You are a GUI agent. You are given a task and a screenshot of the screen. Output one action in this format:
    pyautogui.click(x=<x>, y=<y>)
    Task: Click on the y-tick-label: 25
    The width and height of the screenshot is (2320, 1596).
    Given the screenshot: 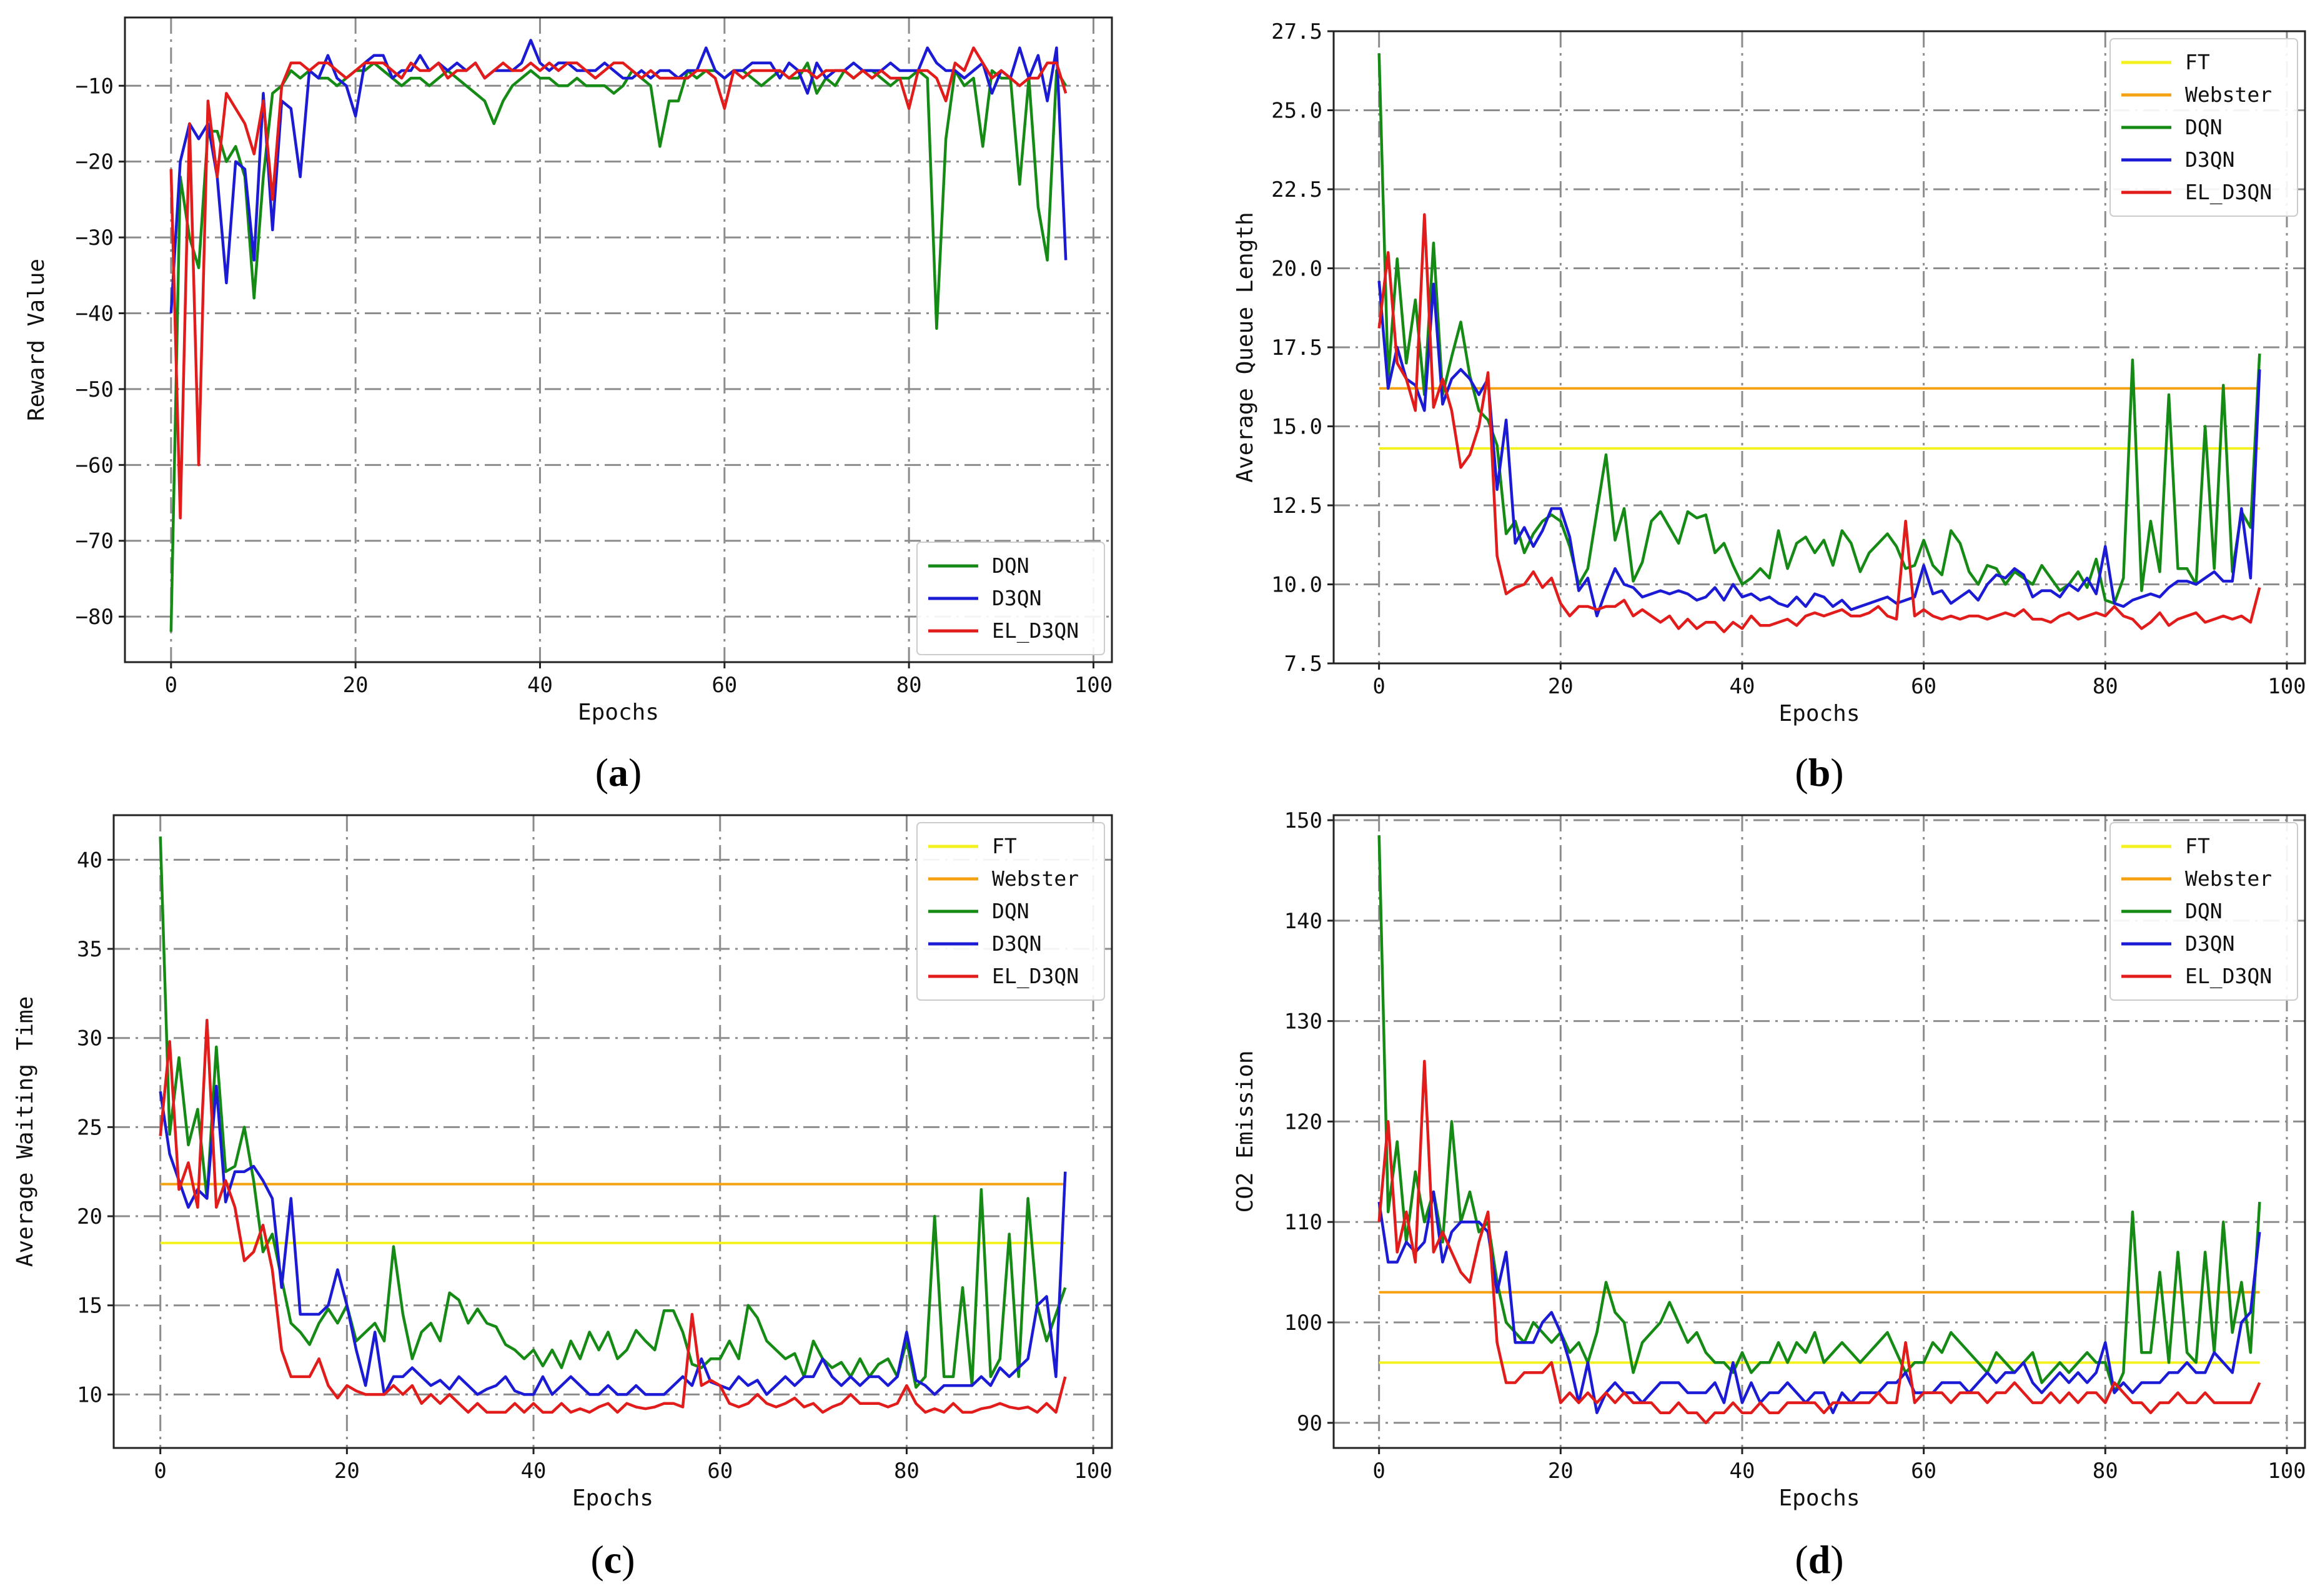 What is the action you would take?
    pyautogui.click(x=89, y=1127)
    